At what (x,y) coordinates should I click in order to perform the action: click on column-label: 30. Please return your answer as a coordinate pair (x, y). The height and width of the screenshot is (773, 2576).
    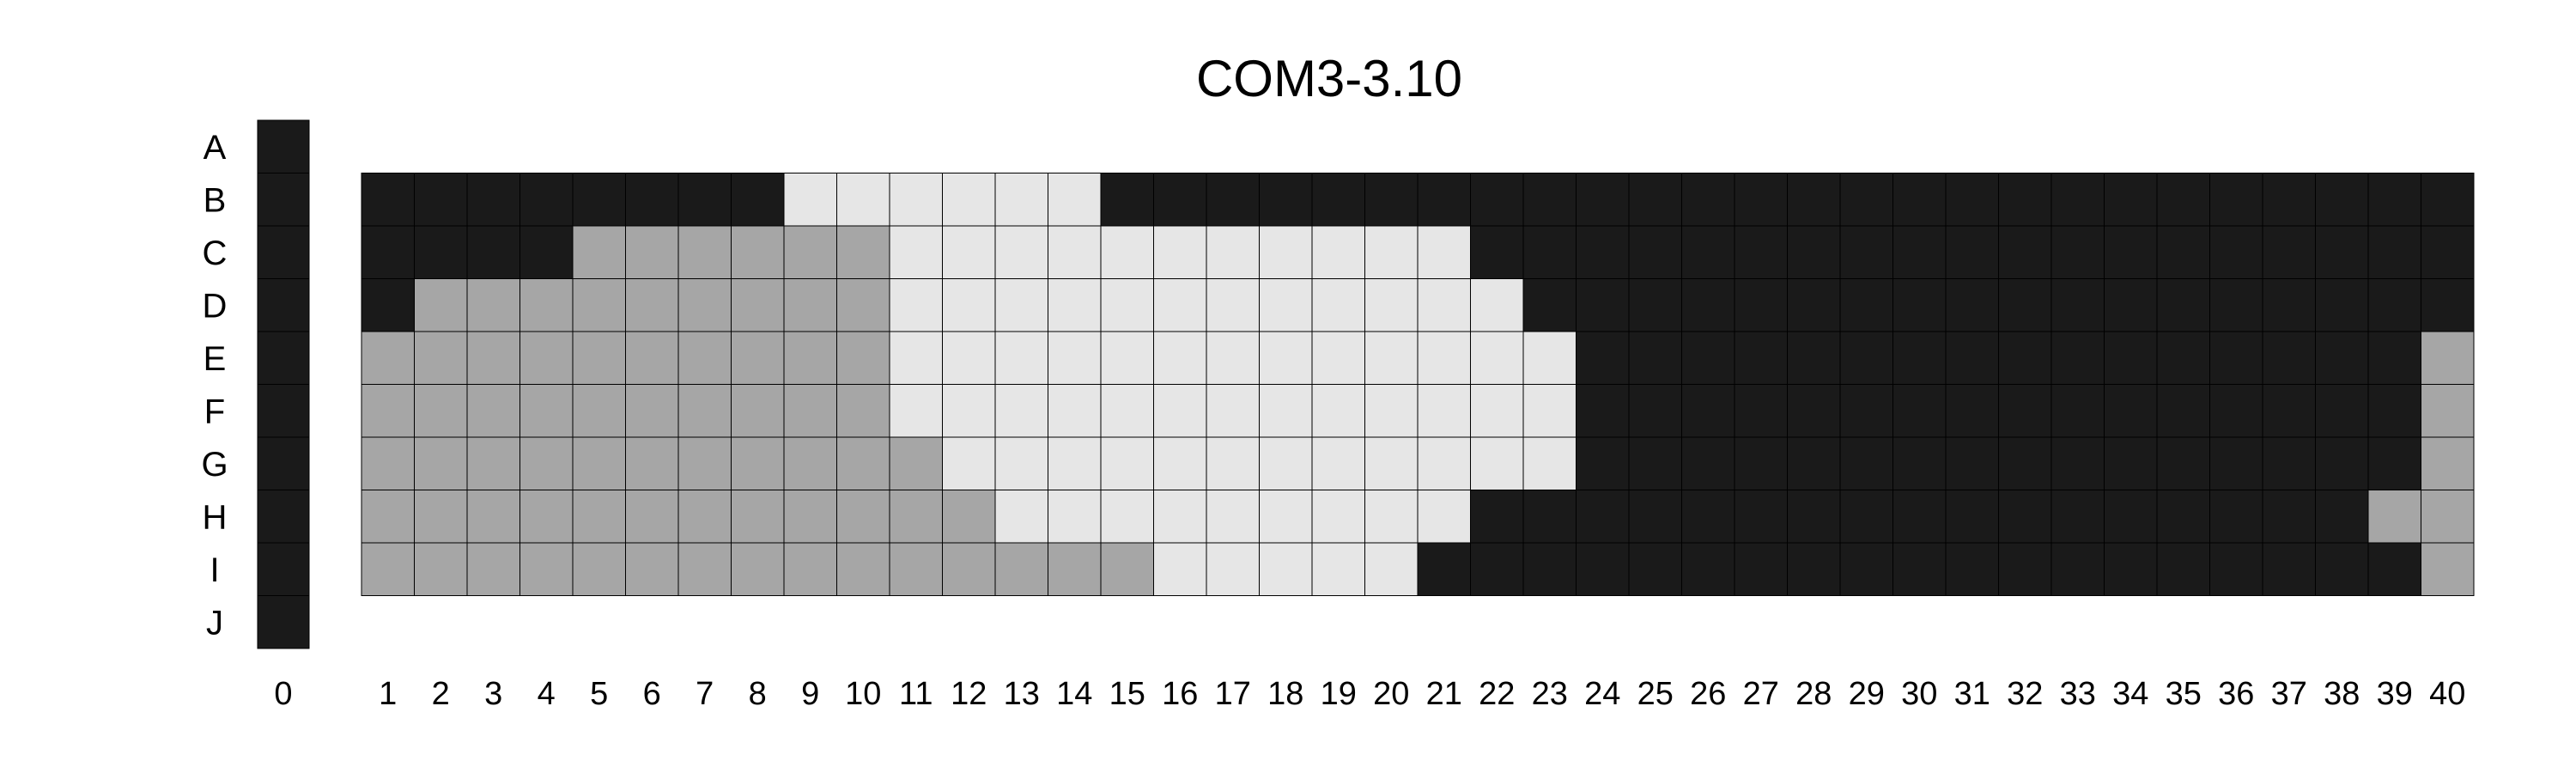
    Looking at the image, I should click on (1919, 694).